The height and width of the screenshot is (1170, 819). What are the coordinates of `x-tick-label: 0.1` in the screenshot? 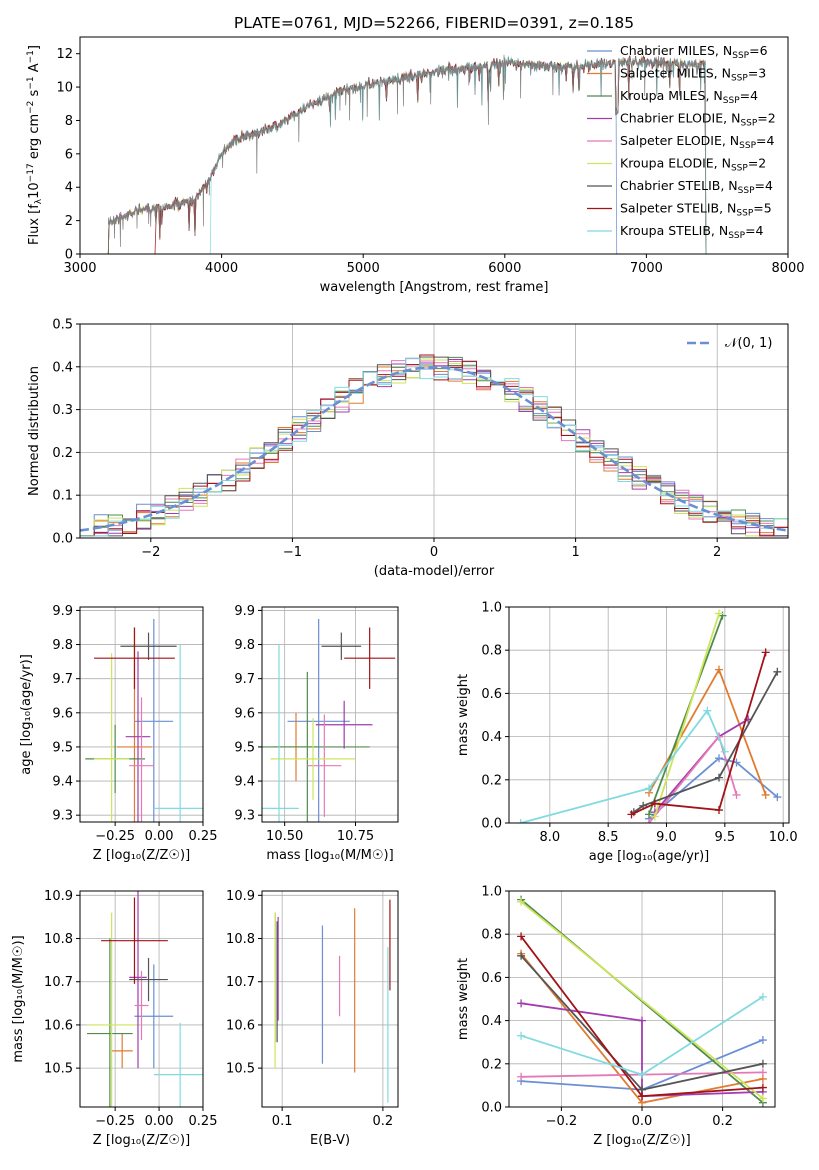 It's located at (282, 1121).